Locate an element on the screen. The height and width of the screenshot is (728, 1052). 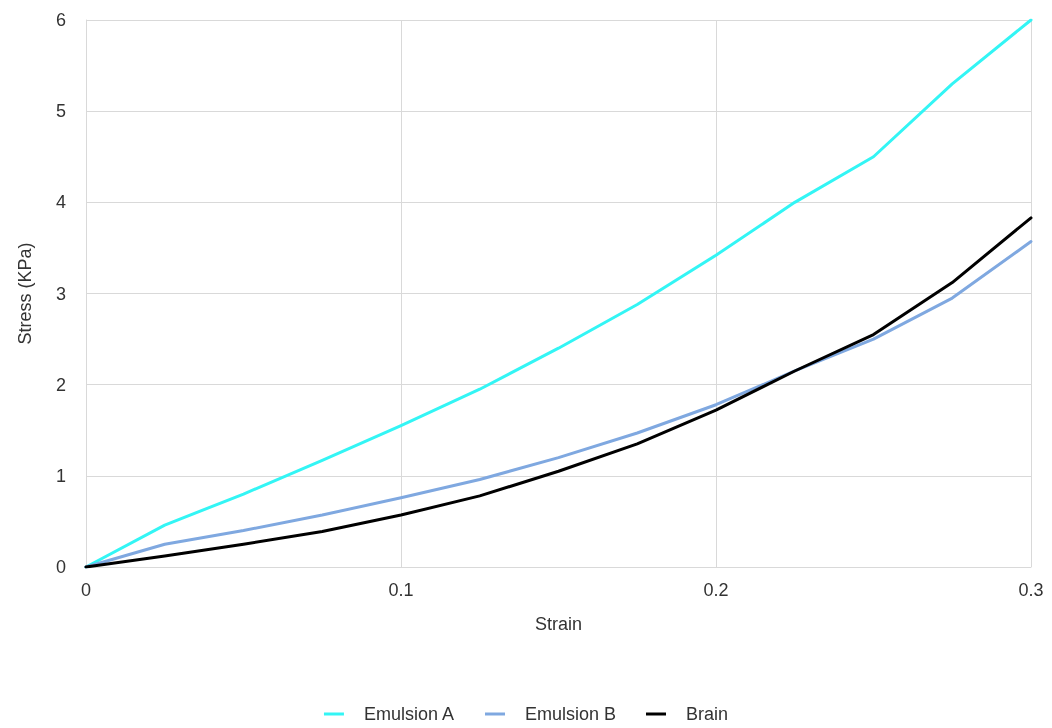
y-tick-label: 6 is located at coordinates (60, 20).